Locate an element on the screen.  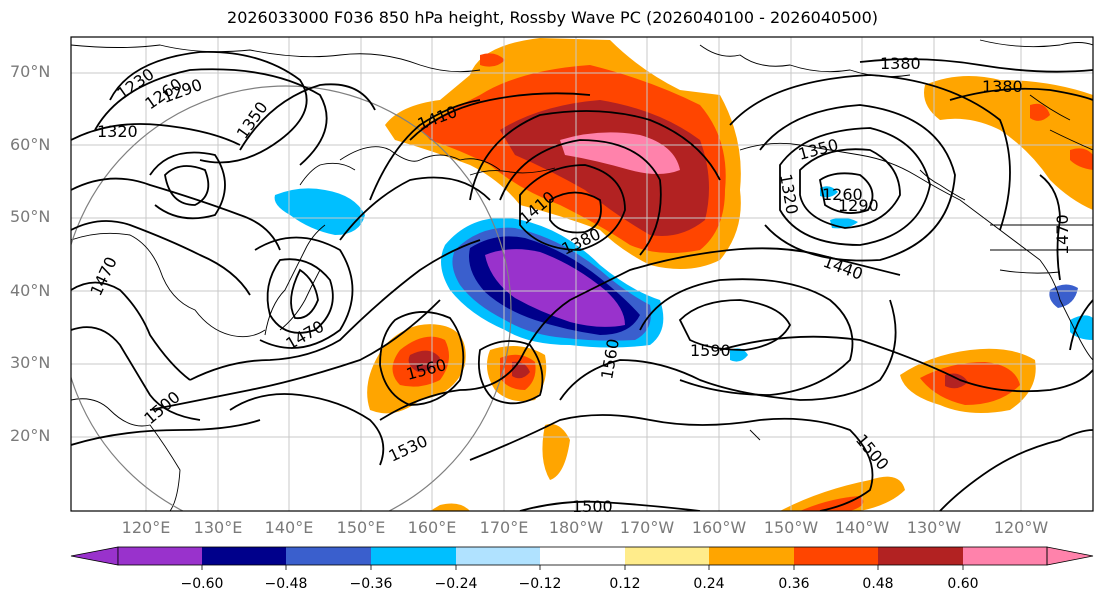
colorbar-extend-low is located at coordinates (94, 556).